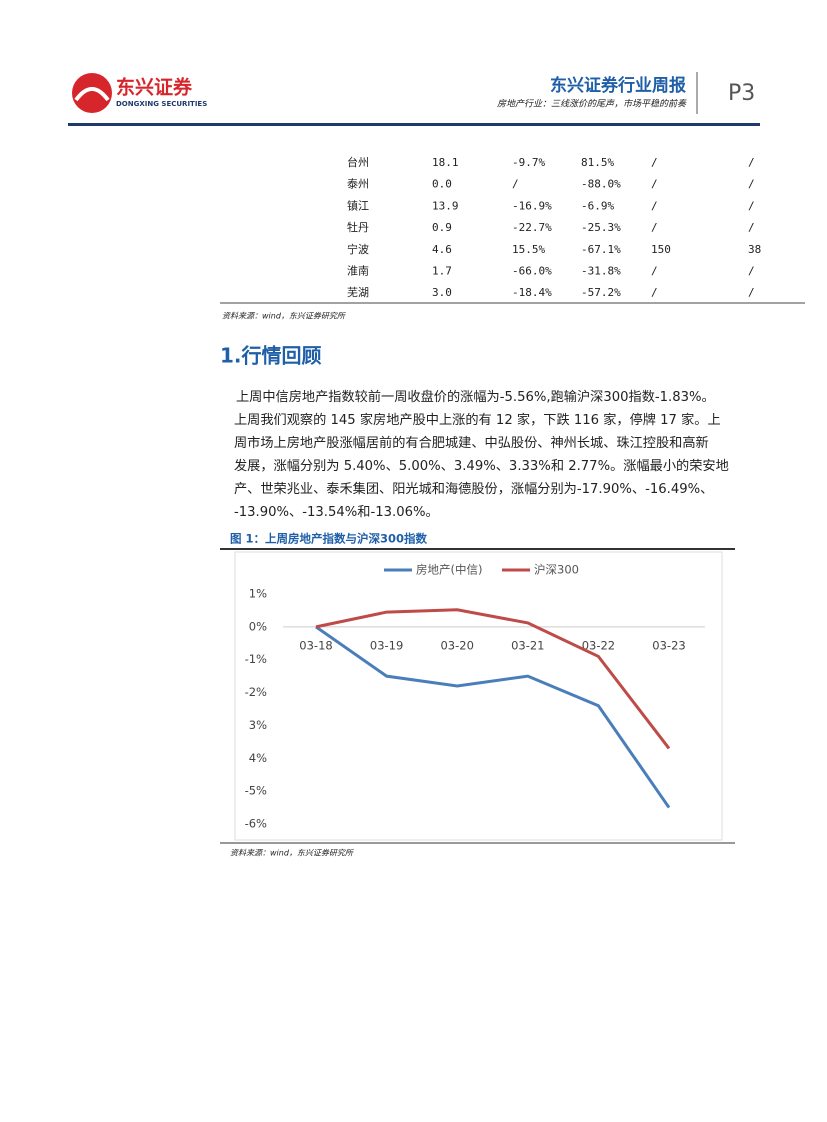 Image resolution: width=827 pixels, height=1122 pixels. I want to click on y-tick-label: -2%, so click(256, 692).